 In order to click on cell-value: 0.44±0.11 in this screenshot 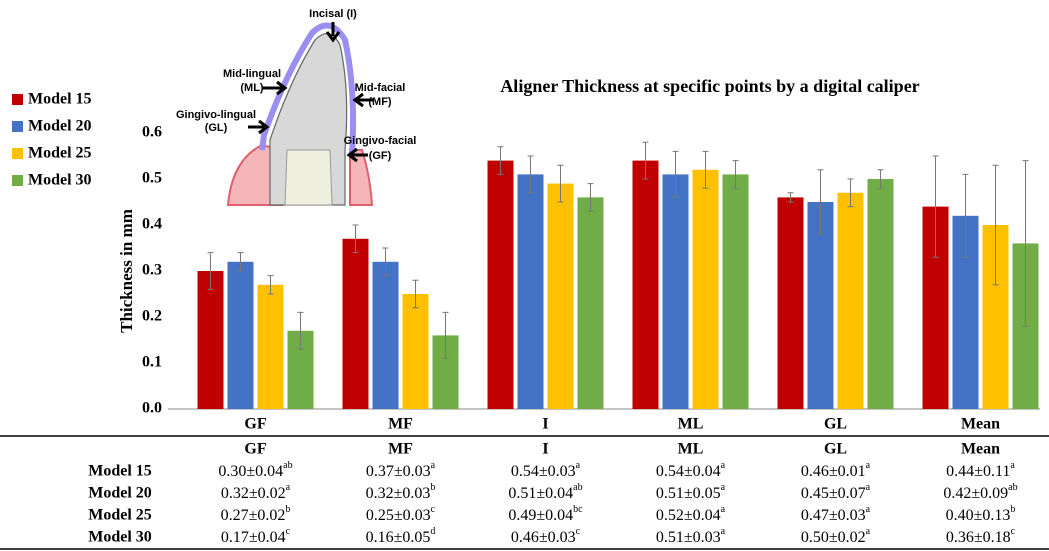, I will do `click(978, 471)`.